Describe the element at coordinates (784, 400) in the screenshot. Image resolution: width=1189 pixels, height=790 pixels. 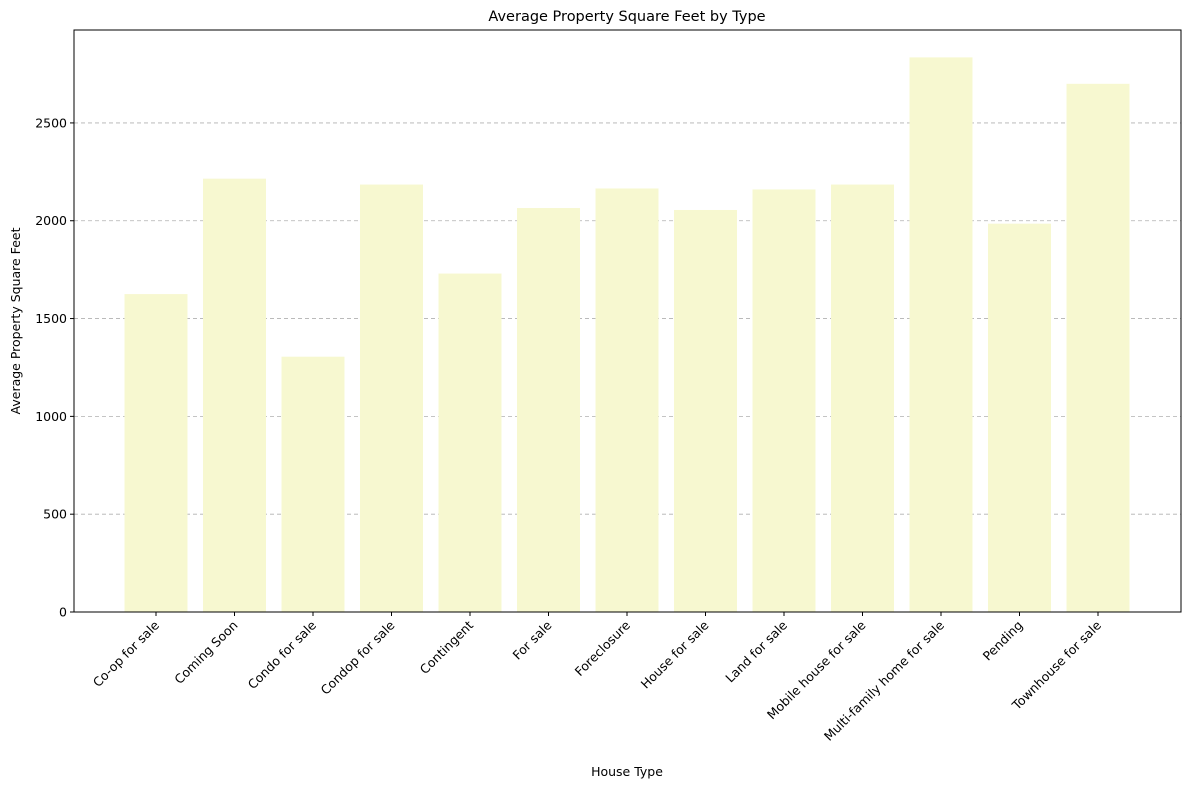
I see `bar-land-for-sale` at that location.